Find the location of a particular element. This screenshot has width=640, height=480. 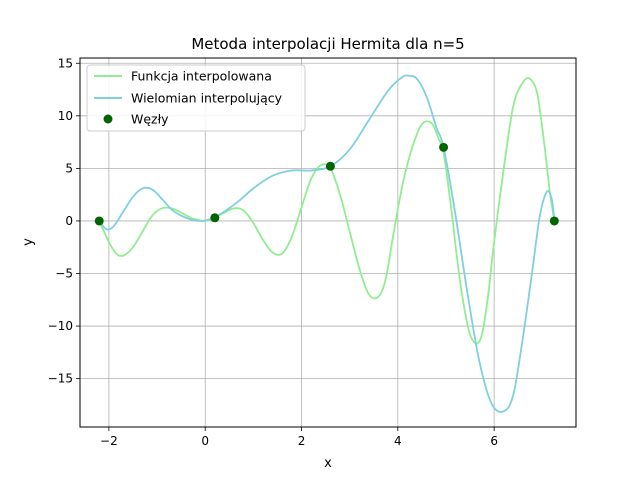

x-axis-label: x is located at coordinates (328, 463).